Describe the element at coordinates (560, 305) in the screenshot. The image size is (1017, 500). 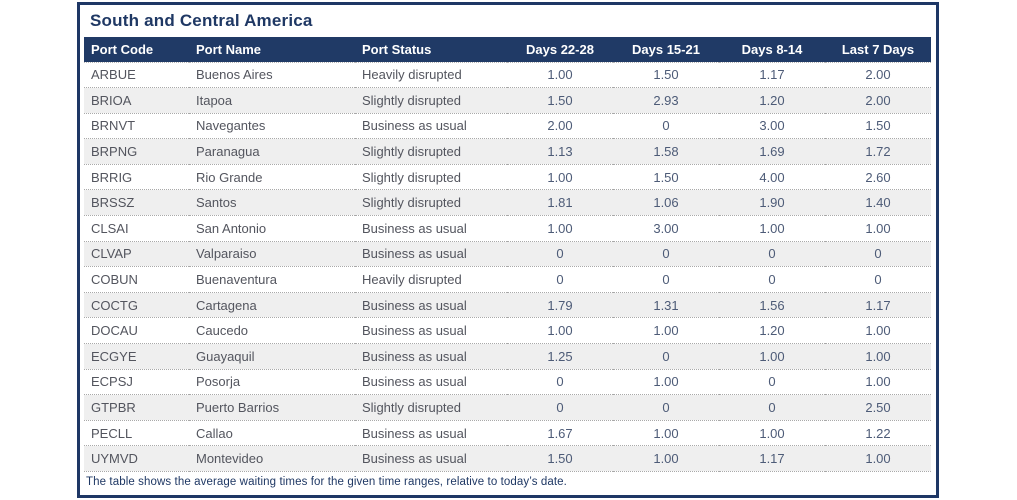
I see `cell-days-22-28: 1.79` at that location.